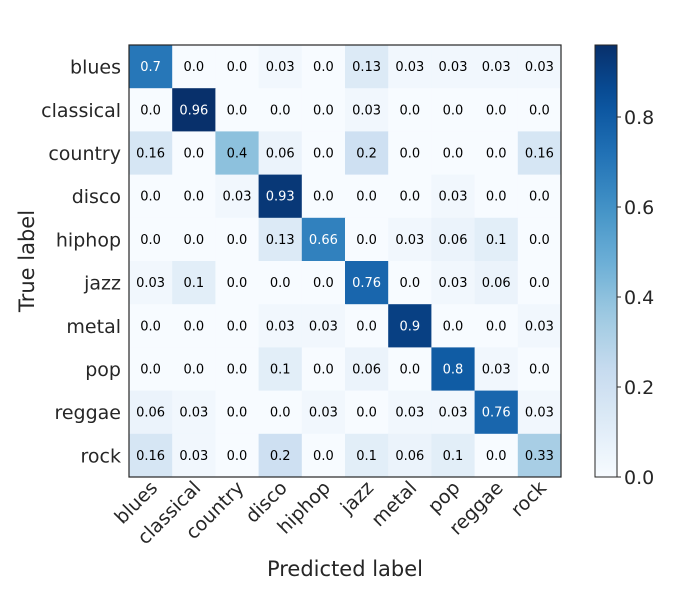 This screenshot has width=697, height=601. Describe the element at coordinates (639, 298) in the screenshot. I see `colorbar-tick-label: 0.4` at that location.